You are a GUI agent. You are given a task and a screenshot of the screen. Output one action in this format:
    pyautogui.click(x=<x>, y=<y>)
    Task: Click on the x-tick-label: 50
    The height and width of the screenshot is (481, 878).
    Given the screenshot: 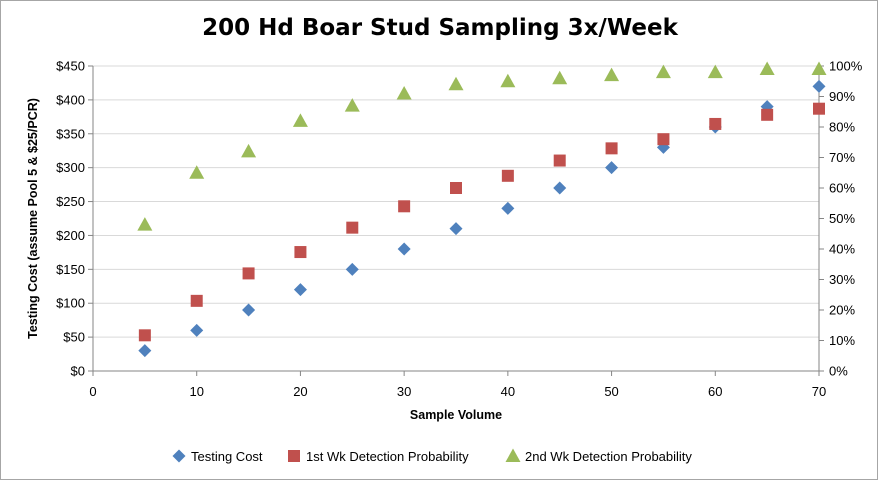 What is the action you would take?
    pyautogui.click(x=611, y=391)
    